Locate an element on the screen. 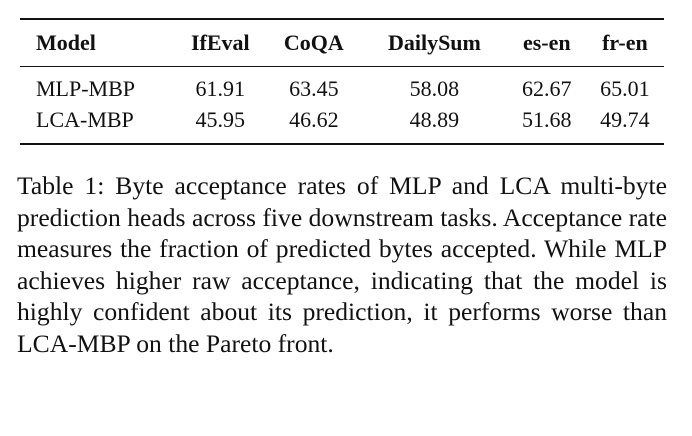 The height and width of the screenshot is (436, 692). cell-ifeval: 45.95 is located at coordinates (220, 119).